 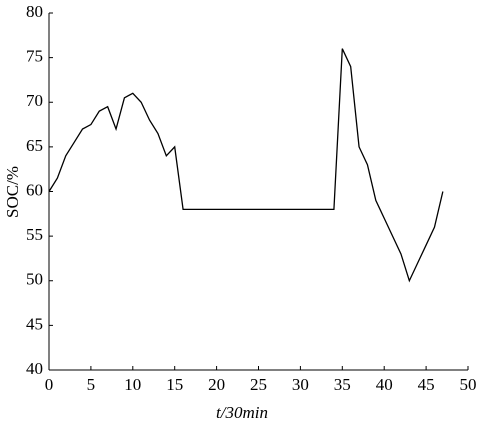 I want to click on y-tick-label: 40, so click(x=34, y=368).